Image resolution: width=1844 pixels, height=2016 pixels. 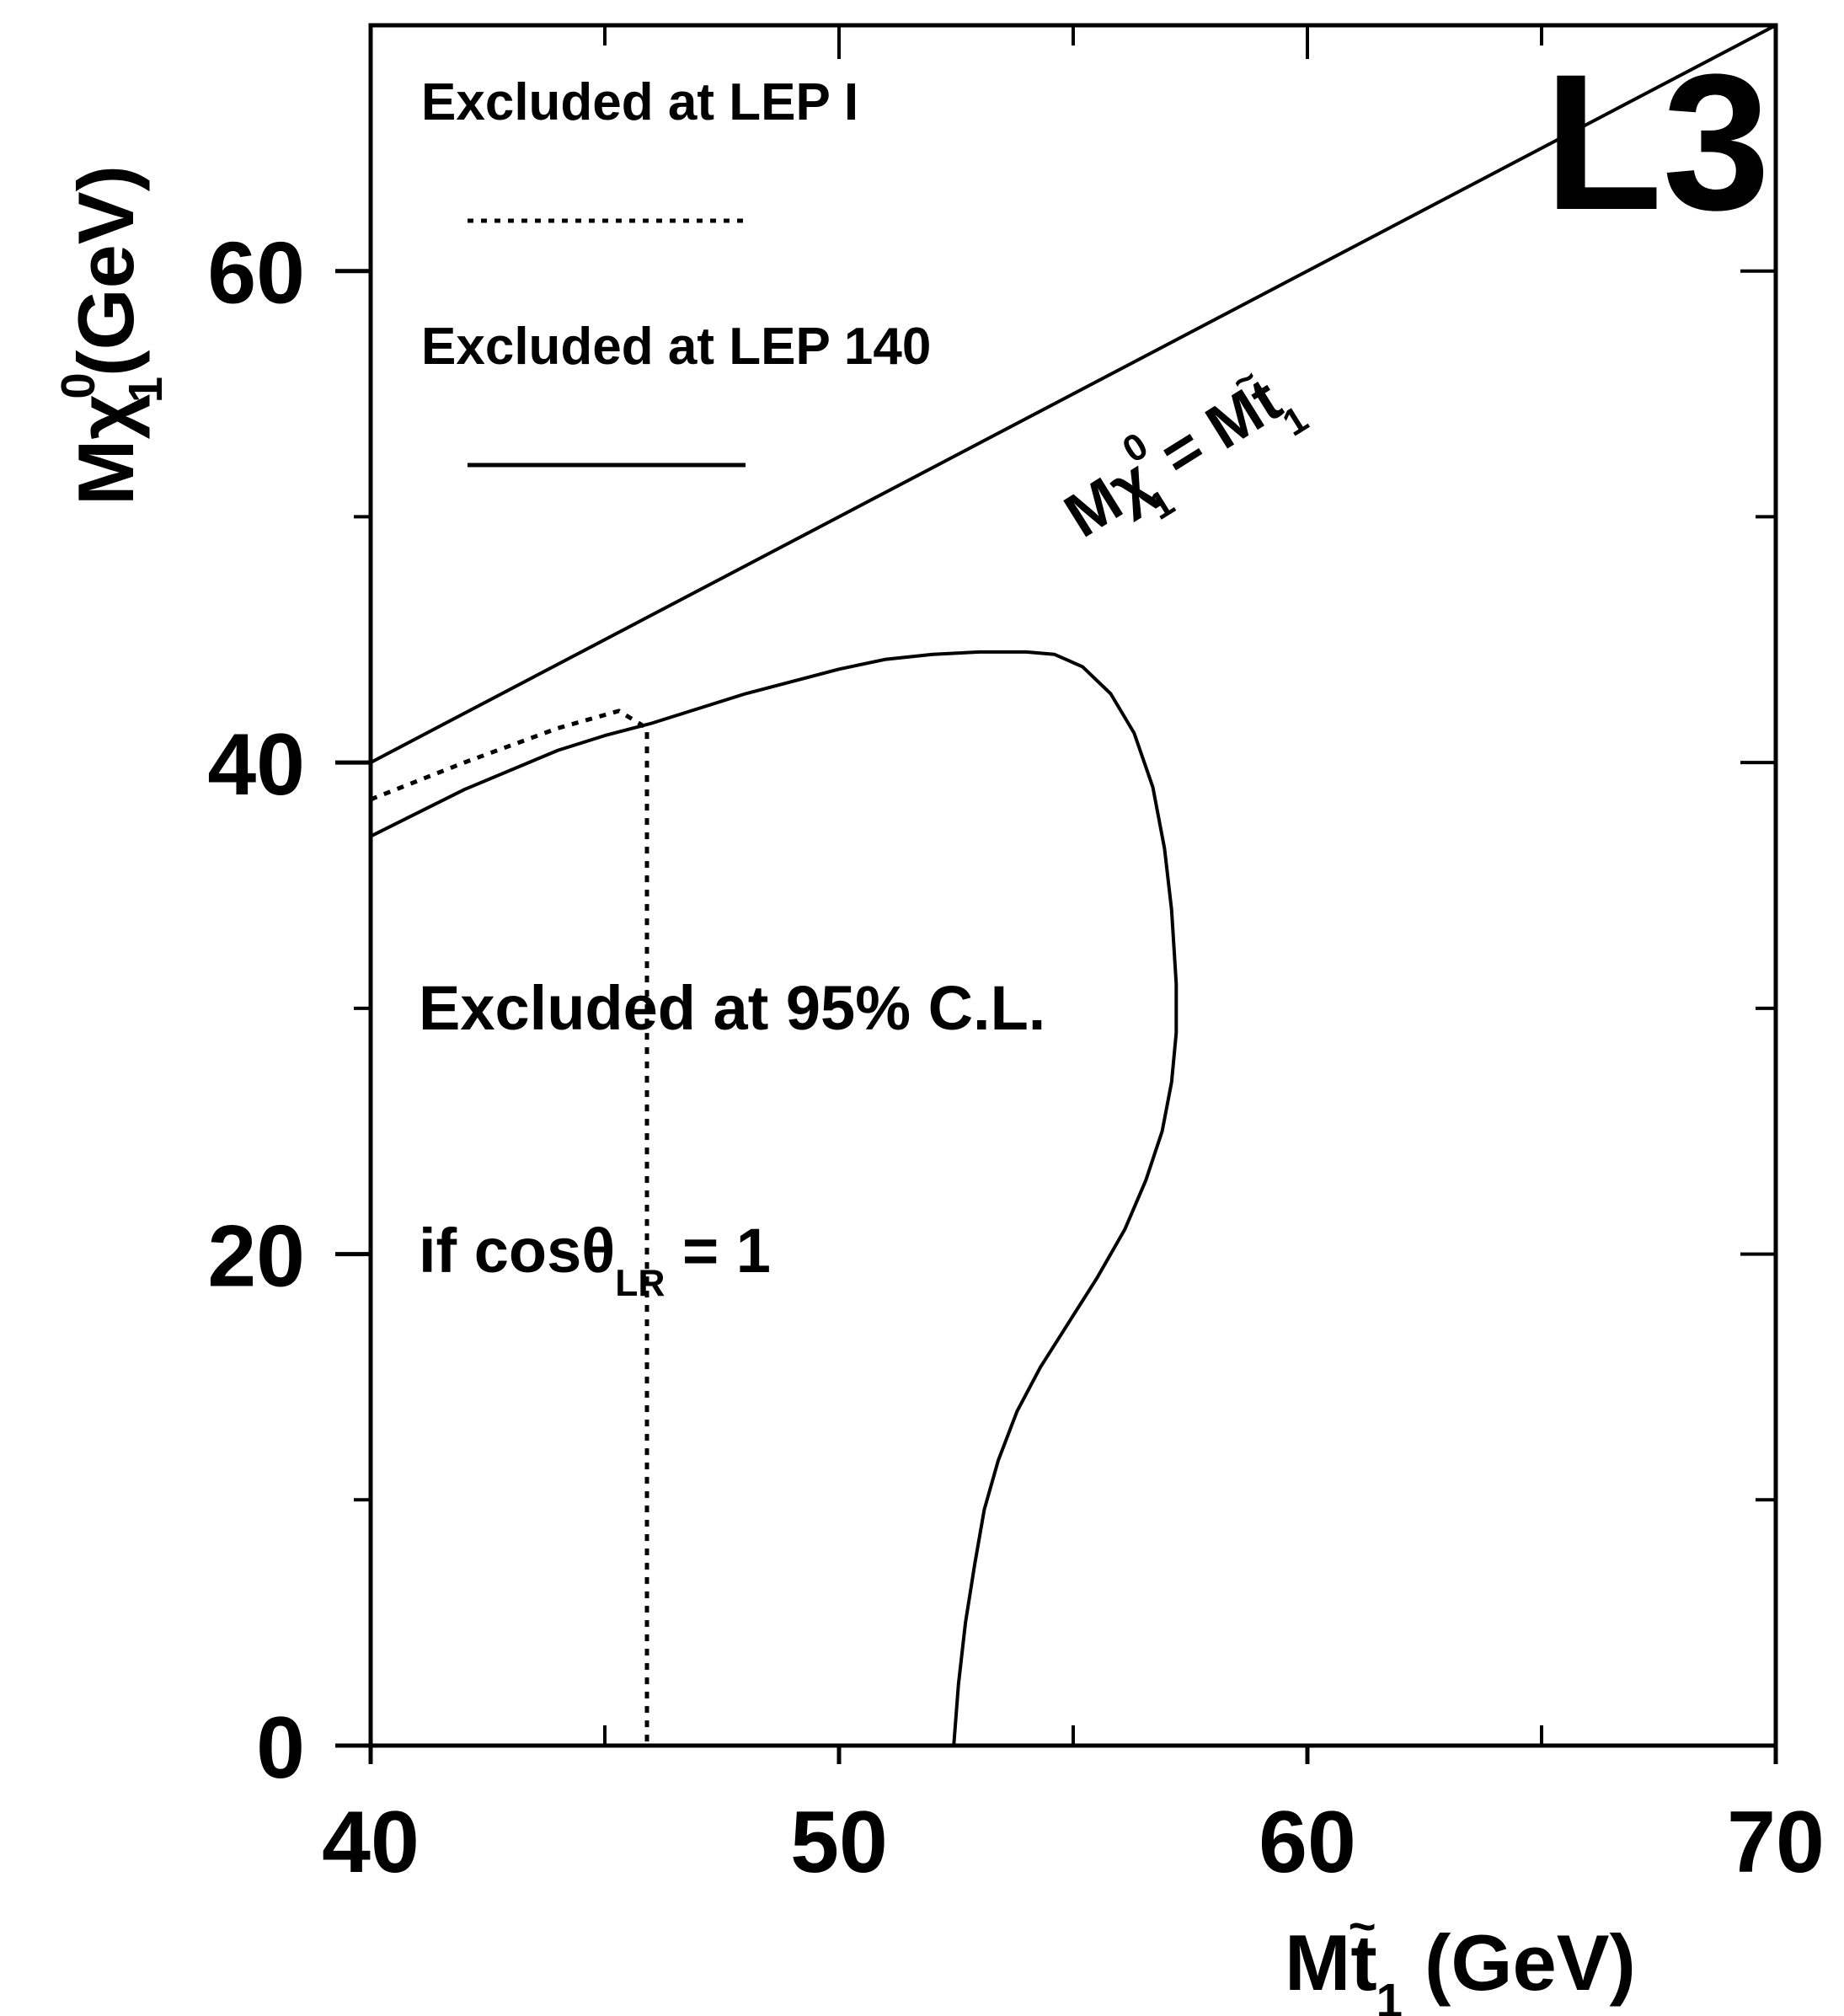 What do you see at coordinates (676, 347) in the screenshot?
I see `legend-label-lep140: Excluded at LEP 140` at bounding box center [676, 347].